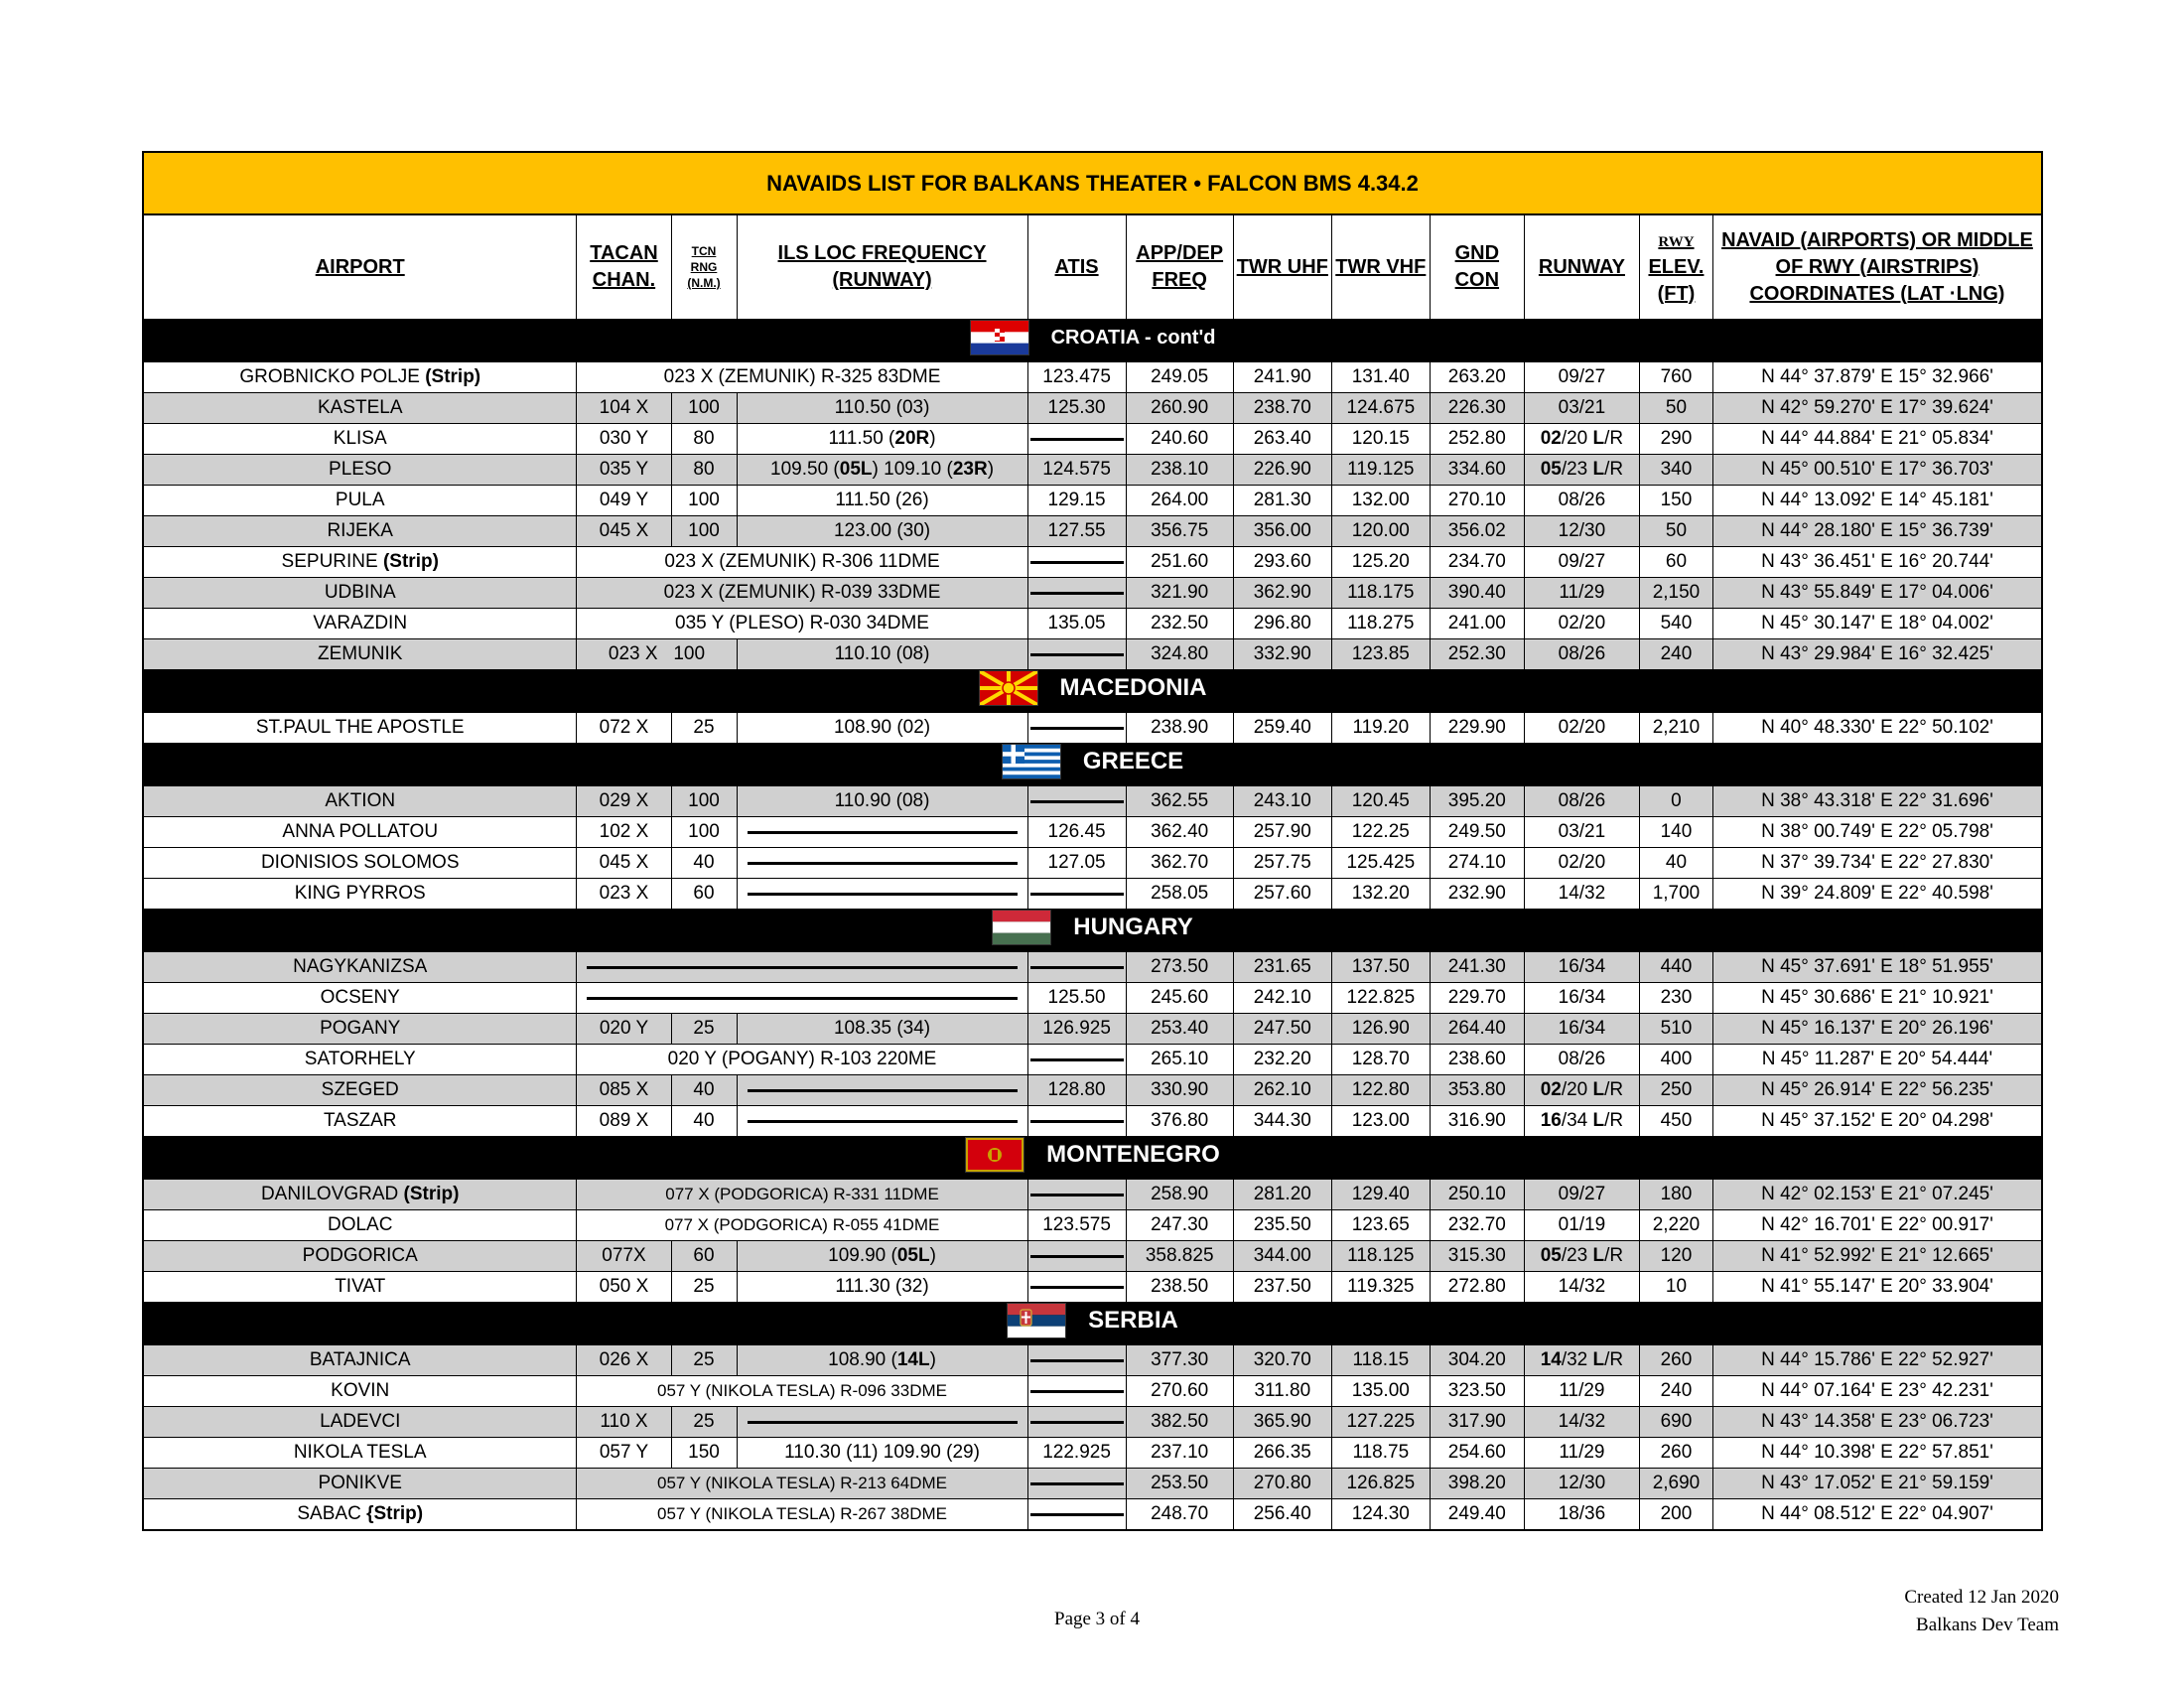 The image size is (2184, 1688). I want to click on airport-name: OCSENY, so click(360, 998).